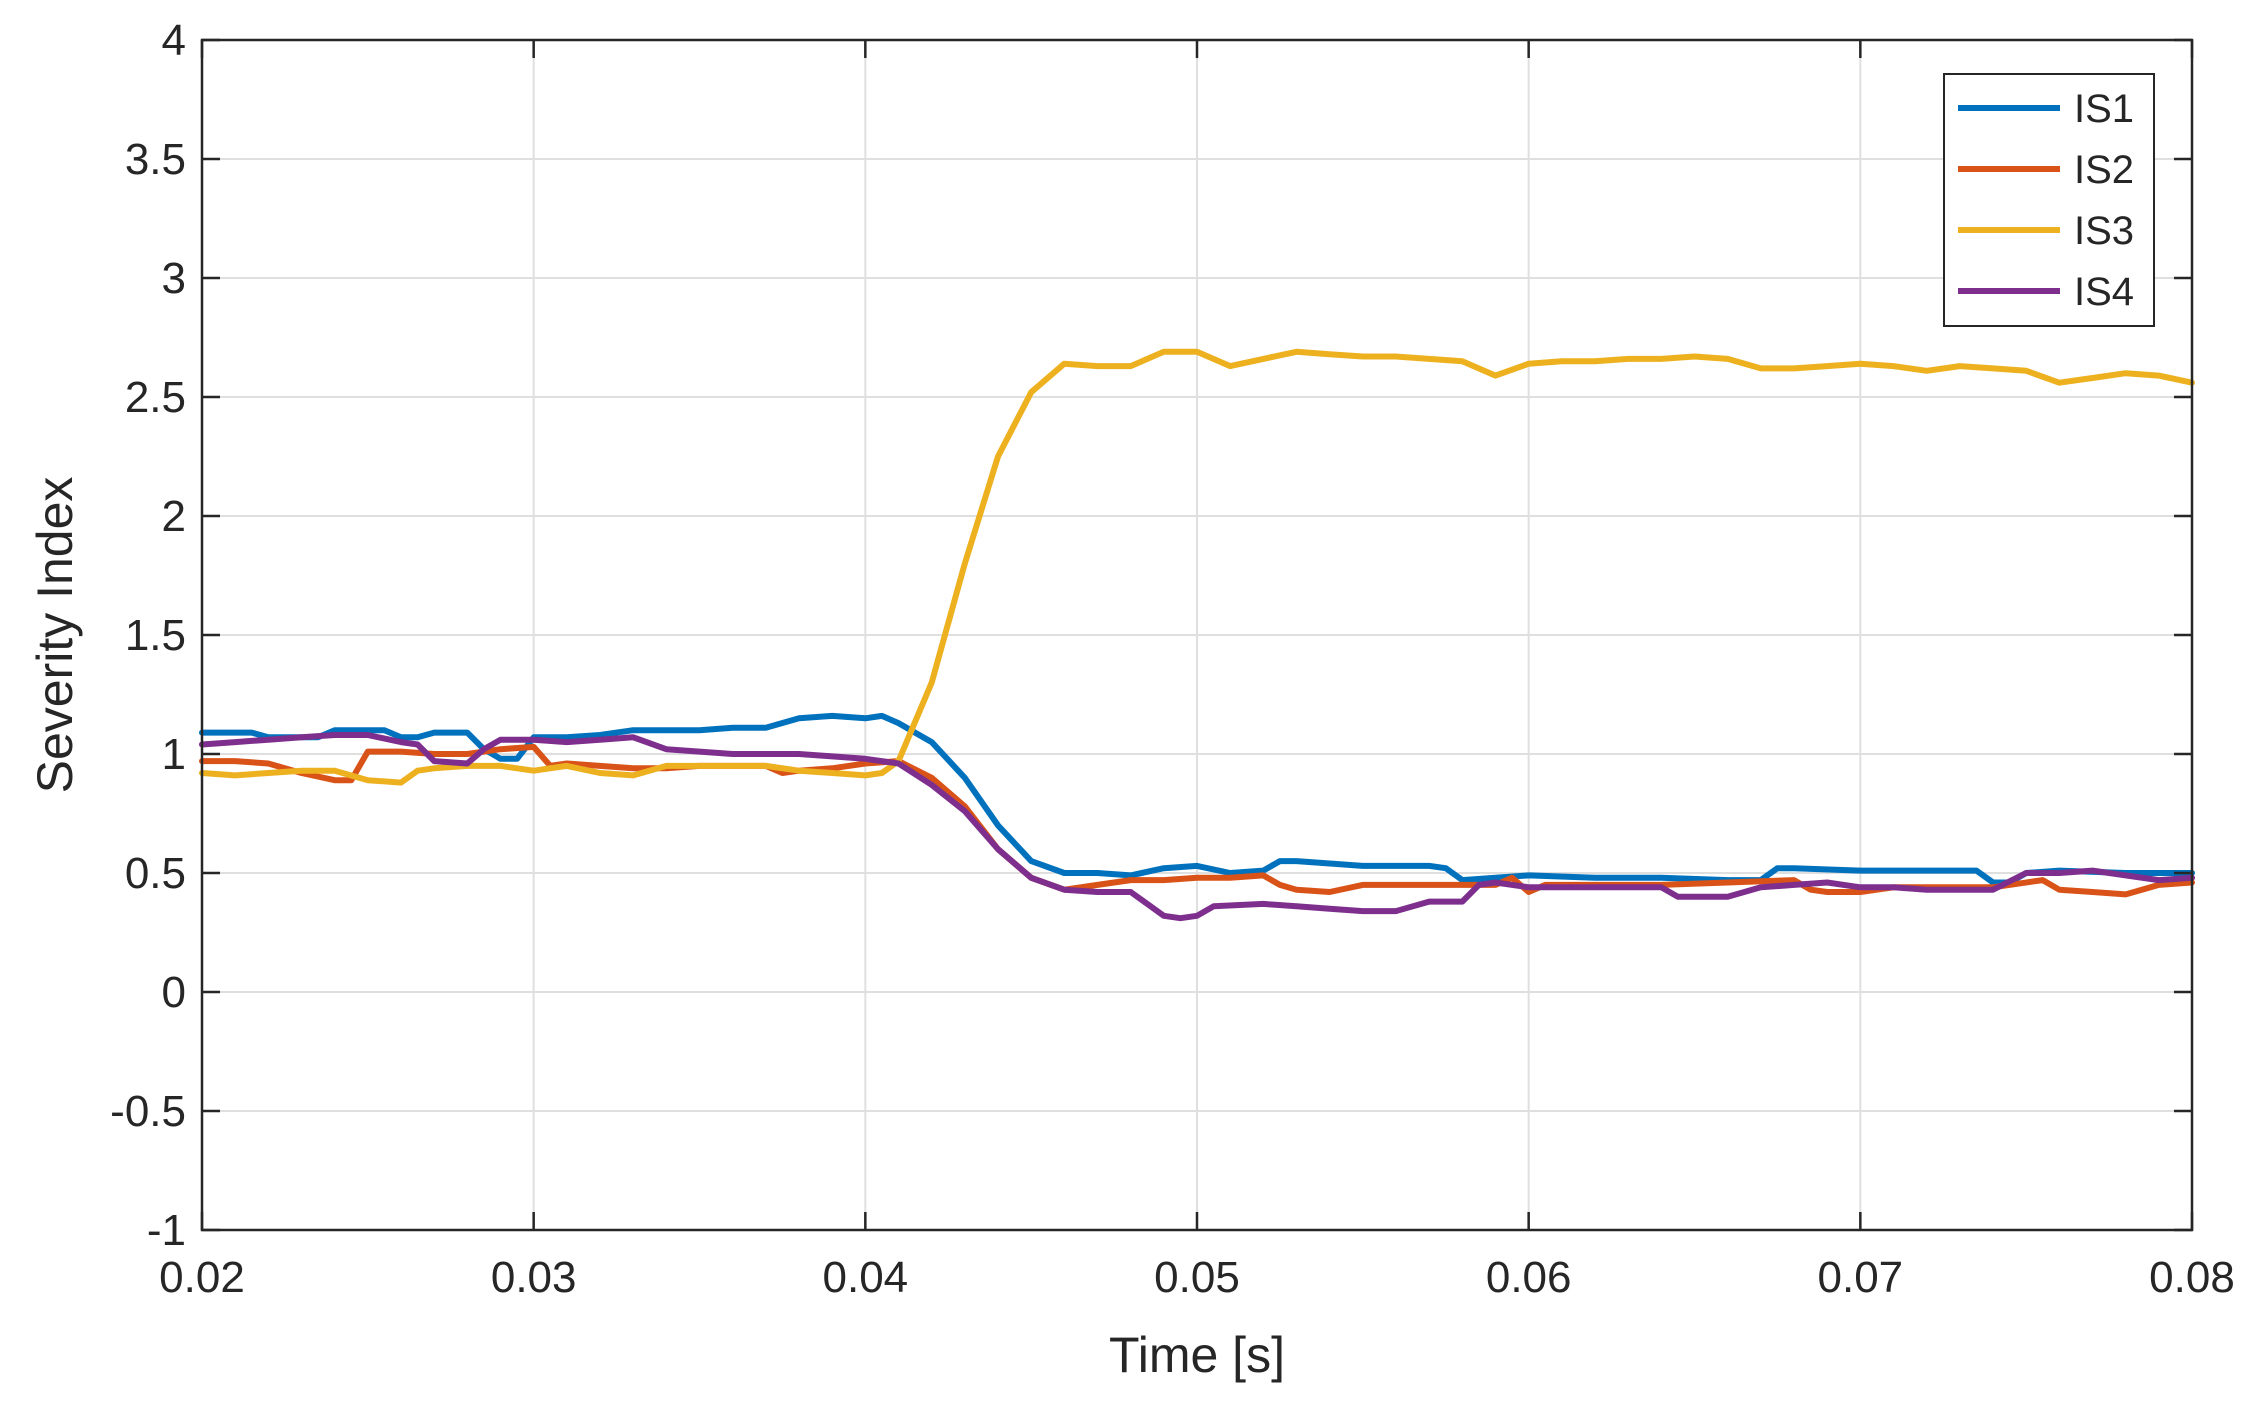 This screenshot has height=1410, width=2261. What do you see at coordinates (2104, 109) in the screenshot?
I see `legend-label-is1: IS1` at bounding box center [2104, 109].